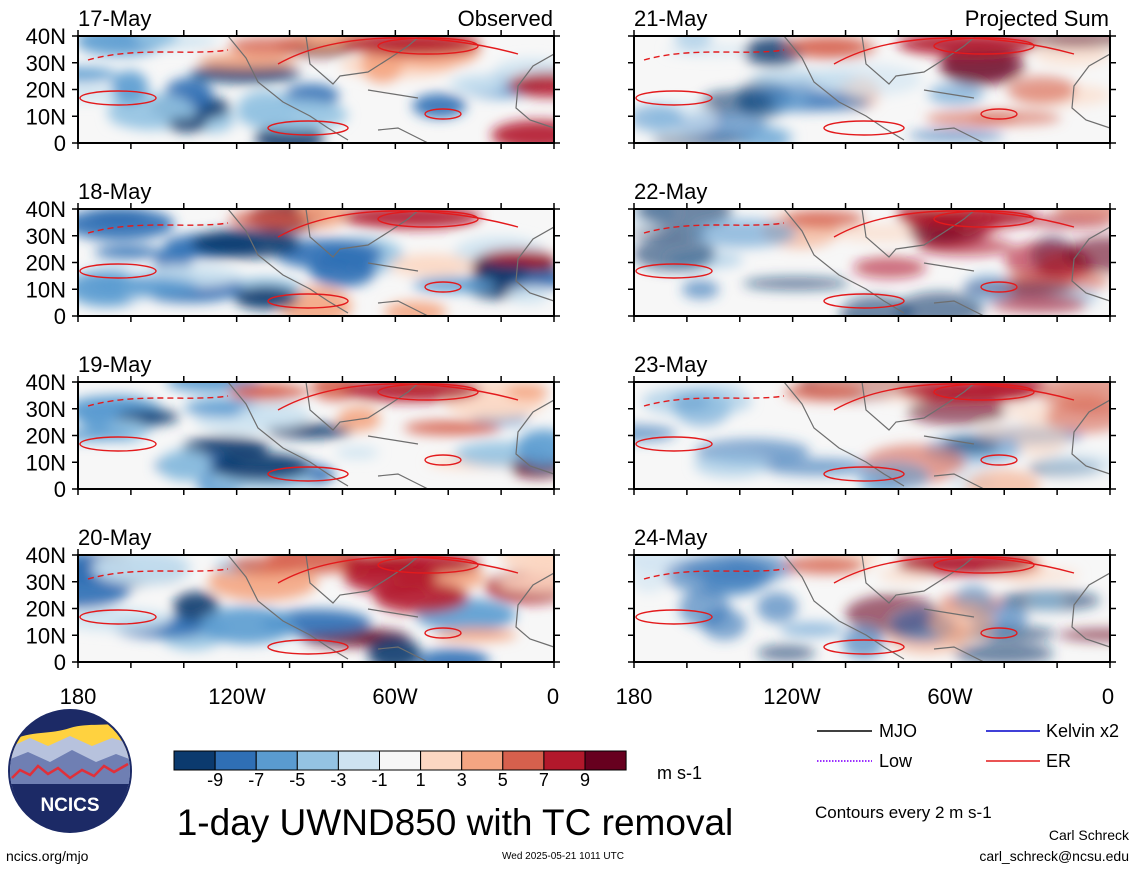 This screenshot has width=1135, height=871. Describe the element at coordinates (379, 780) in the screenshot. I see `colorbar-tick-label: -1` at that location.